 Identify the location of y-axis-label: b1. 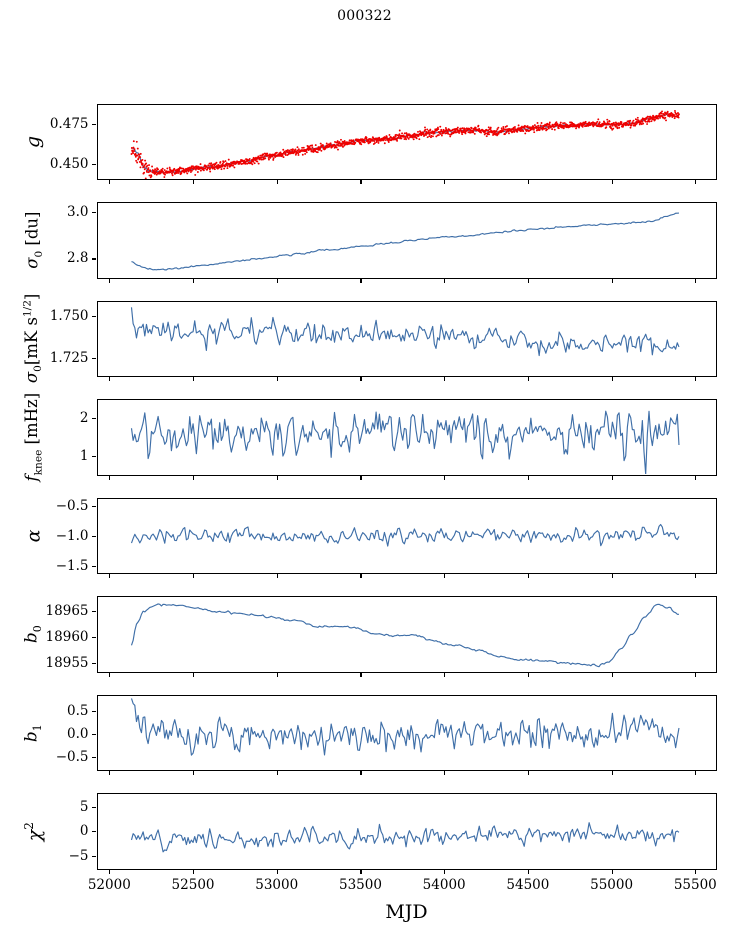
(33, 733).